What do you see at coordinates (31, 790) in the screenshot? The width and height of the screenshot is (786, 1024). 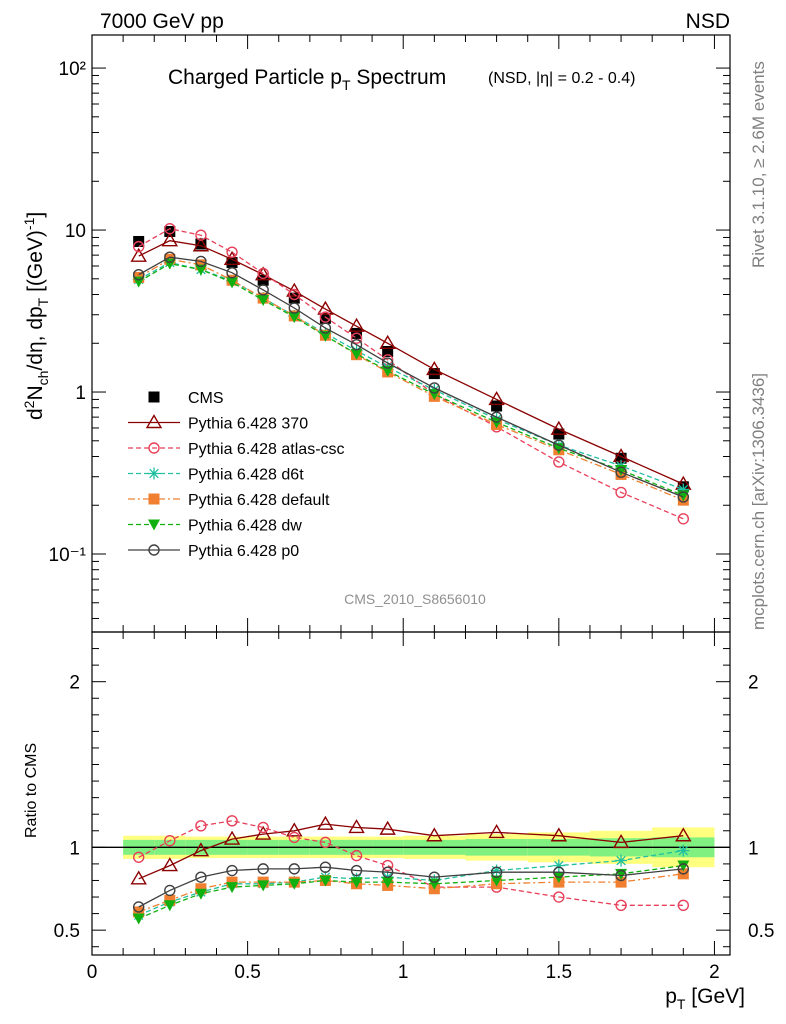 I see `ratio-ylabel: Ratio to CMS` at bounding box center [31, 790].